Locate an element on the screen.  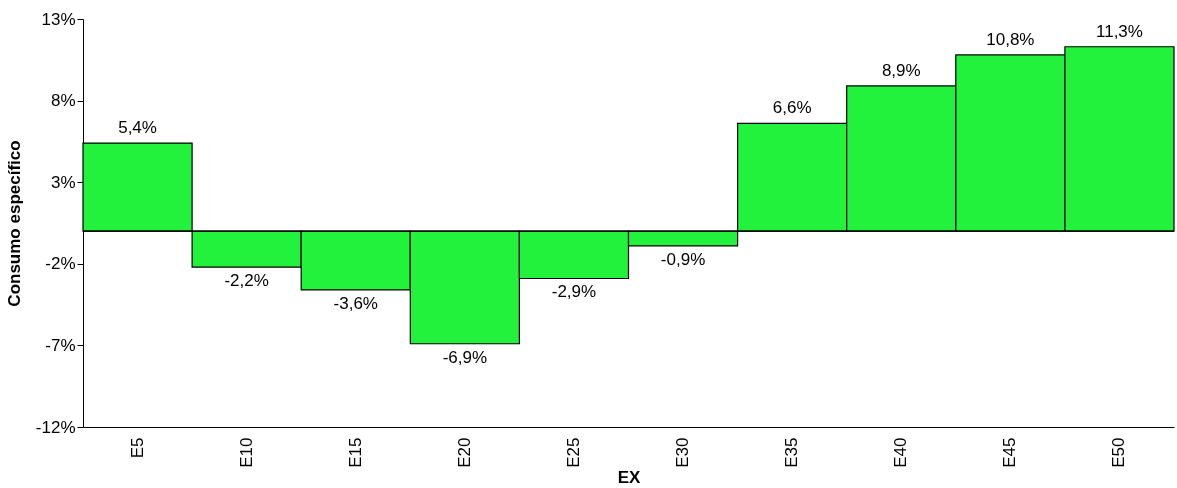
y-tick-label: 8% is located at coordinates (63, 101).